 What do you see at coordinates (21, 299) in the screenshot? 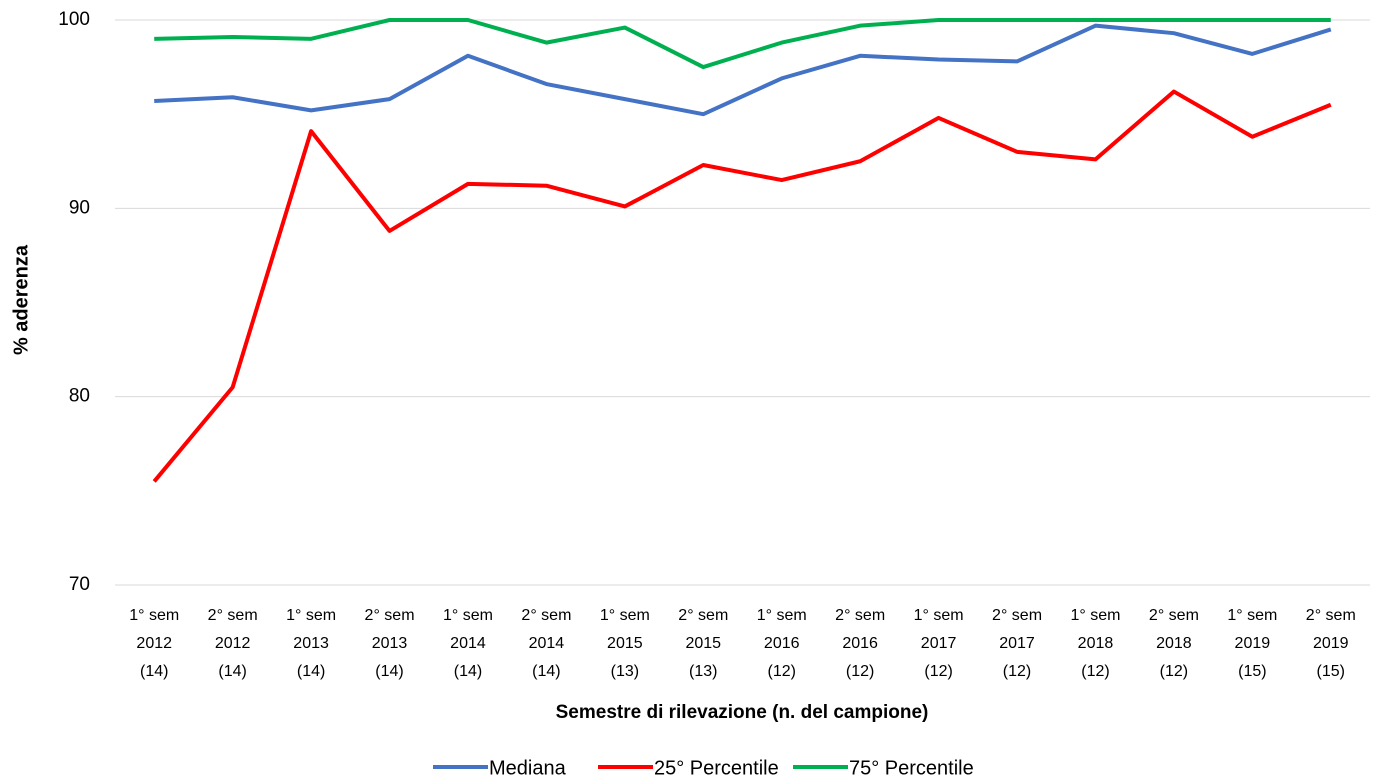
I see `y-axis-title: % aderenza` at bounding box center [21, 299].